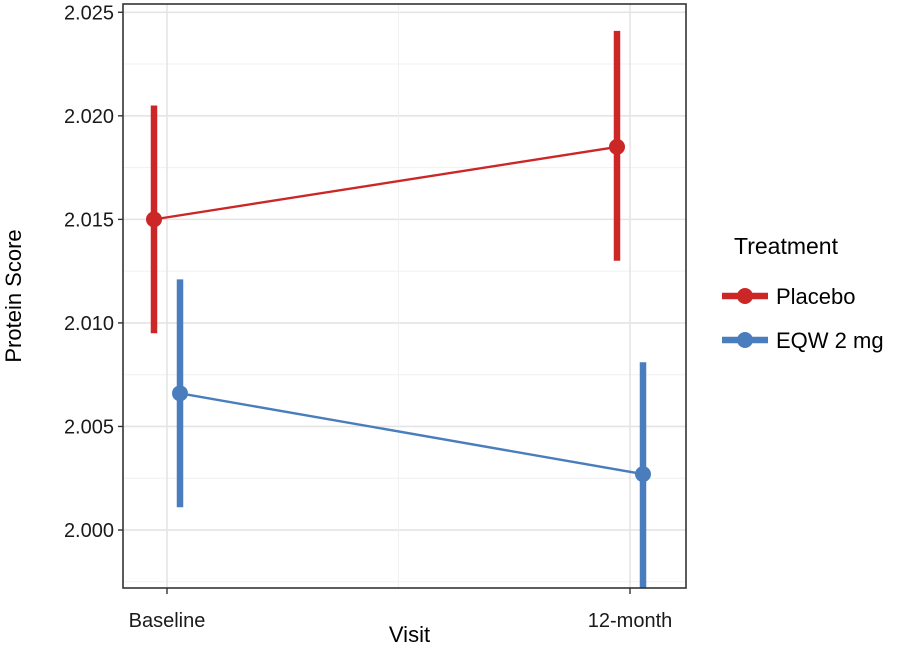 The image size is (900, 646). I want to click on legend: Treatment Placebo EQW 2 mg, so click(803, 293).